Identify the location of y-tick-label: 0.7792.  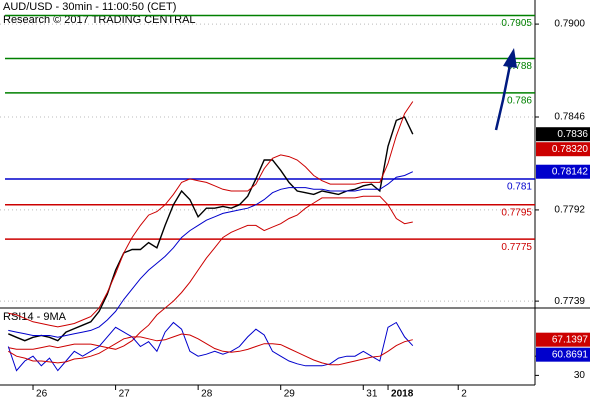
(569, 210).